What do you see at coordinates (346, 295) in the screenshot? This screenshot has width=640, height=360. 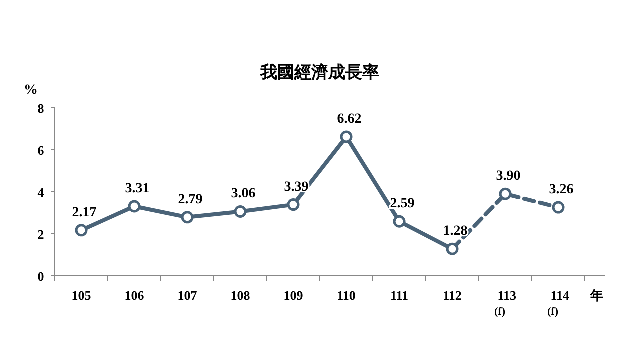 I see `x-tick-label: 110` at bounding box center [346, 295].